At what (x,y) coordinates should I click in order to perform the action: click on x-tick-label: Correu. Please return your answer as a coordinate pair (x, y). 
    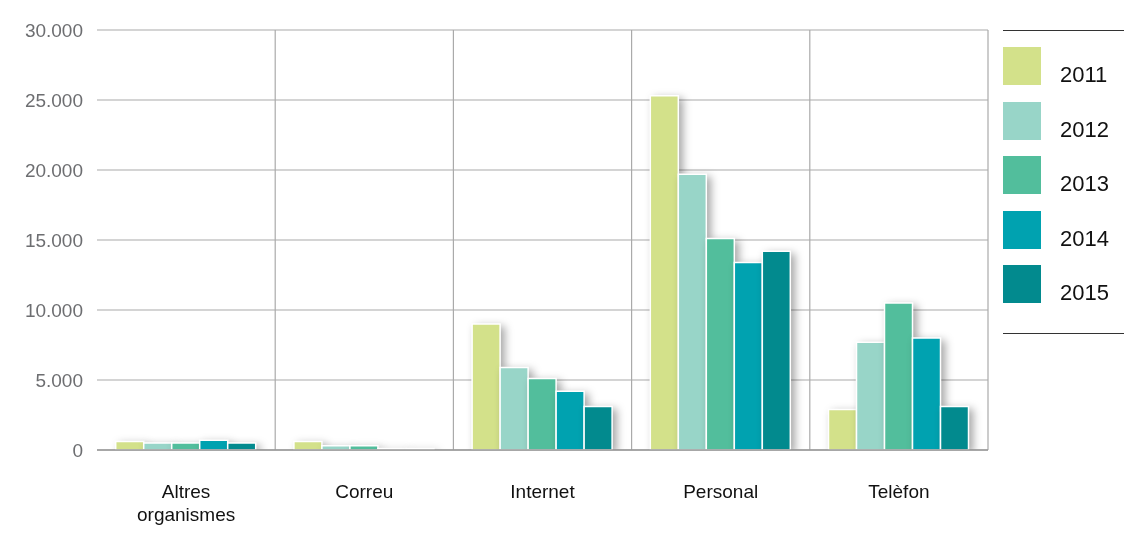
    Looking at the image, I should click on (364, 491).